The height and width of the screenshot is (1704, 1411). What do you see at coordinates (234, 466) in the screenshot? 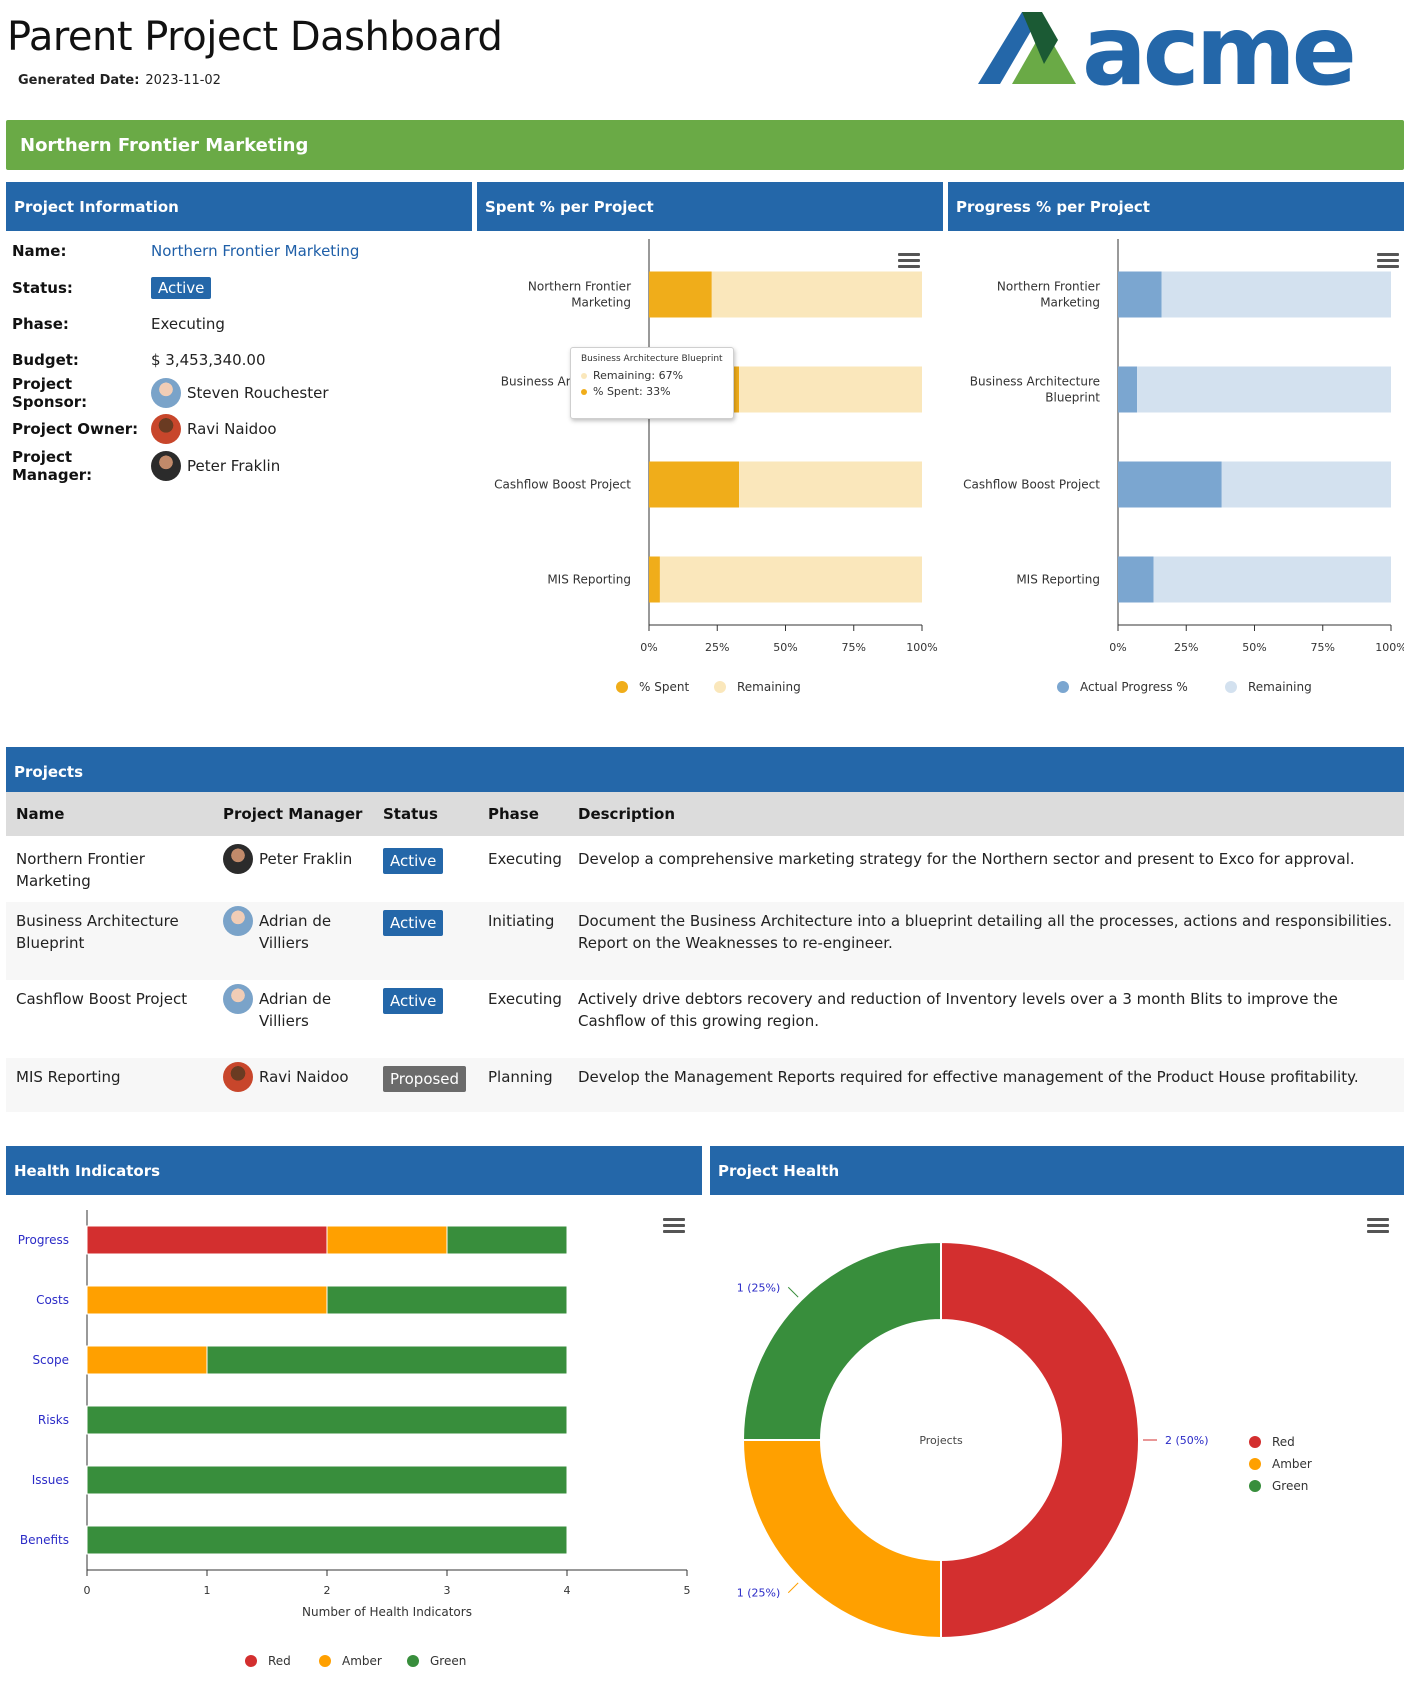
I see `manager-name: Peter Fraklin` at bounding box center [234, 466].